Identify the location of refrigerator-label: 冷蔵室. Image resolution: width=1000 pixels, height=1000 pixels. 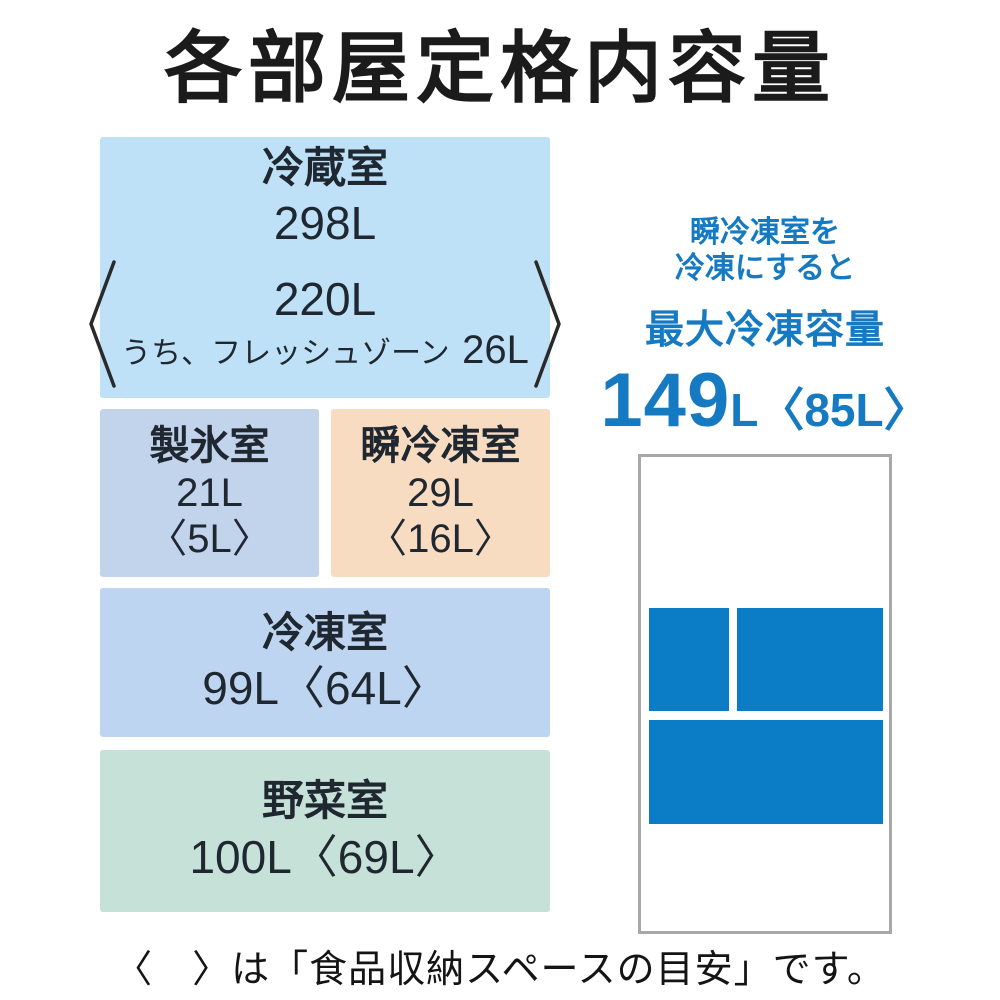
(324, 167).